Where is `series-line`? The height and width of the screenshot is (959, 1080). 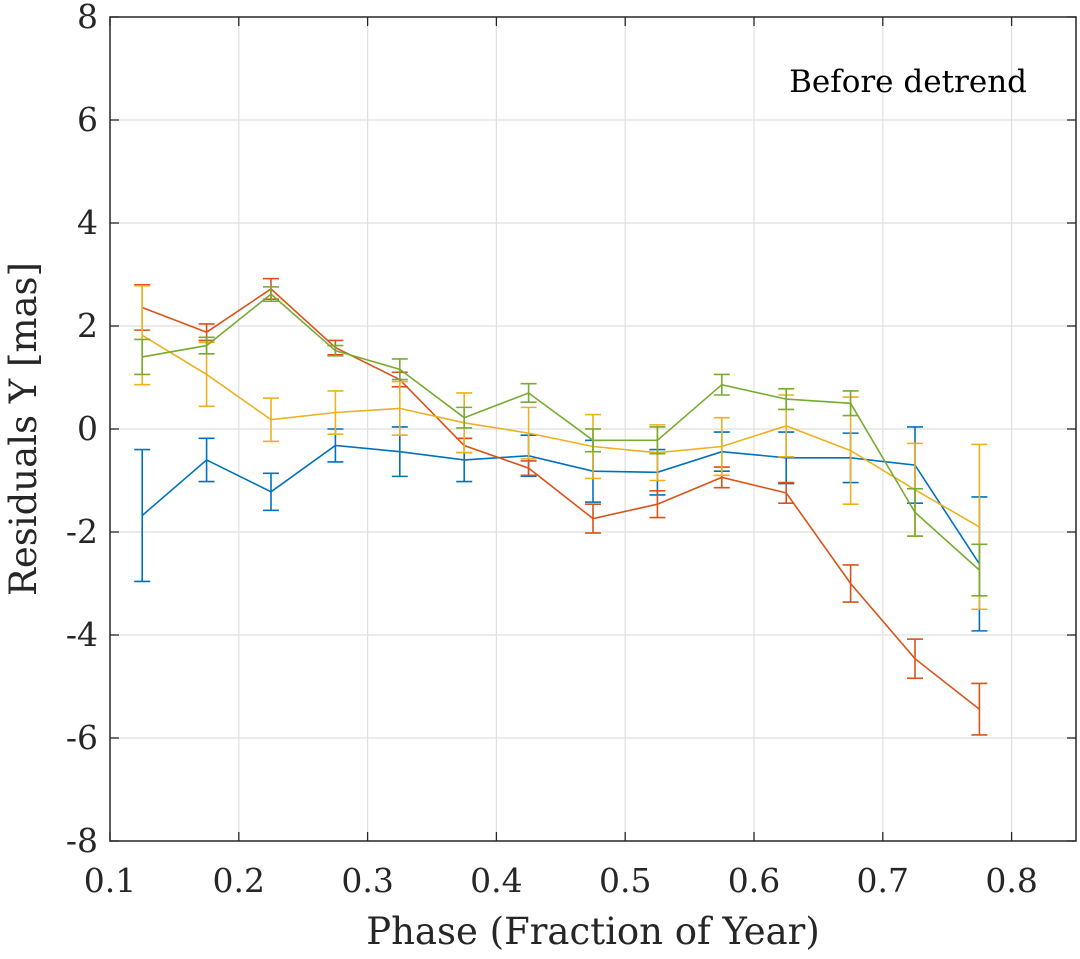
series-line is located at coordinates (561, 504).